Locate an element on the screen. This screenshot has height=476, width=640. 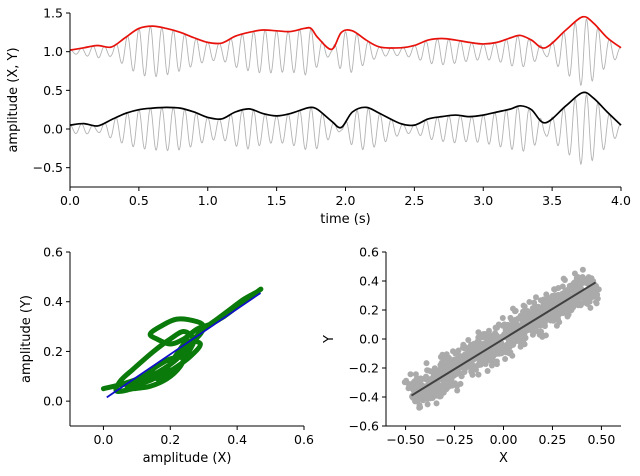
x-tick-label: 4.0 is located at coordinates (621, 200).